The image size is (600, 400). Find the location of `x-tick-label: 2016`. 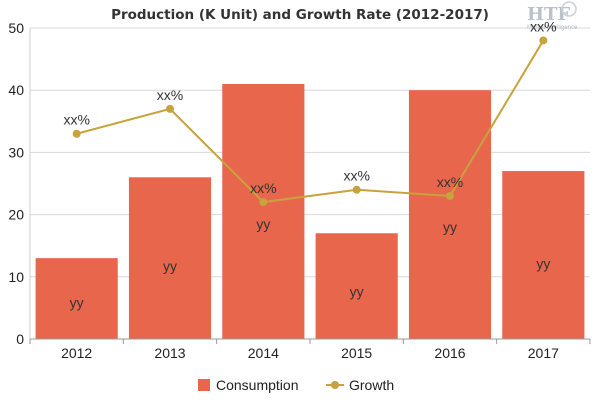

x-tick-label: 2016 is located at coordinates (449, 353).